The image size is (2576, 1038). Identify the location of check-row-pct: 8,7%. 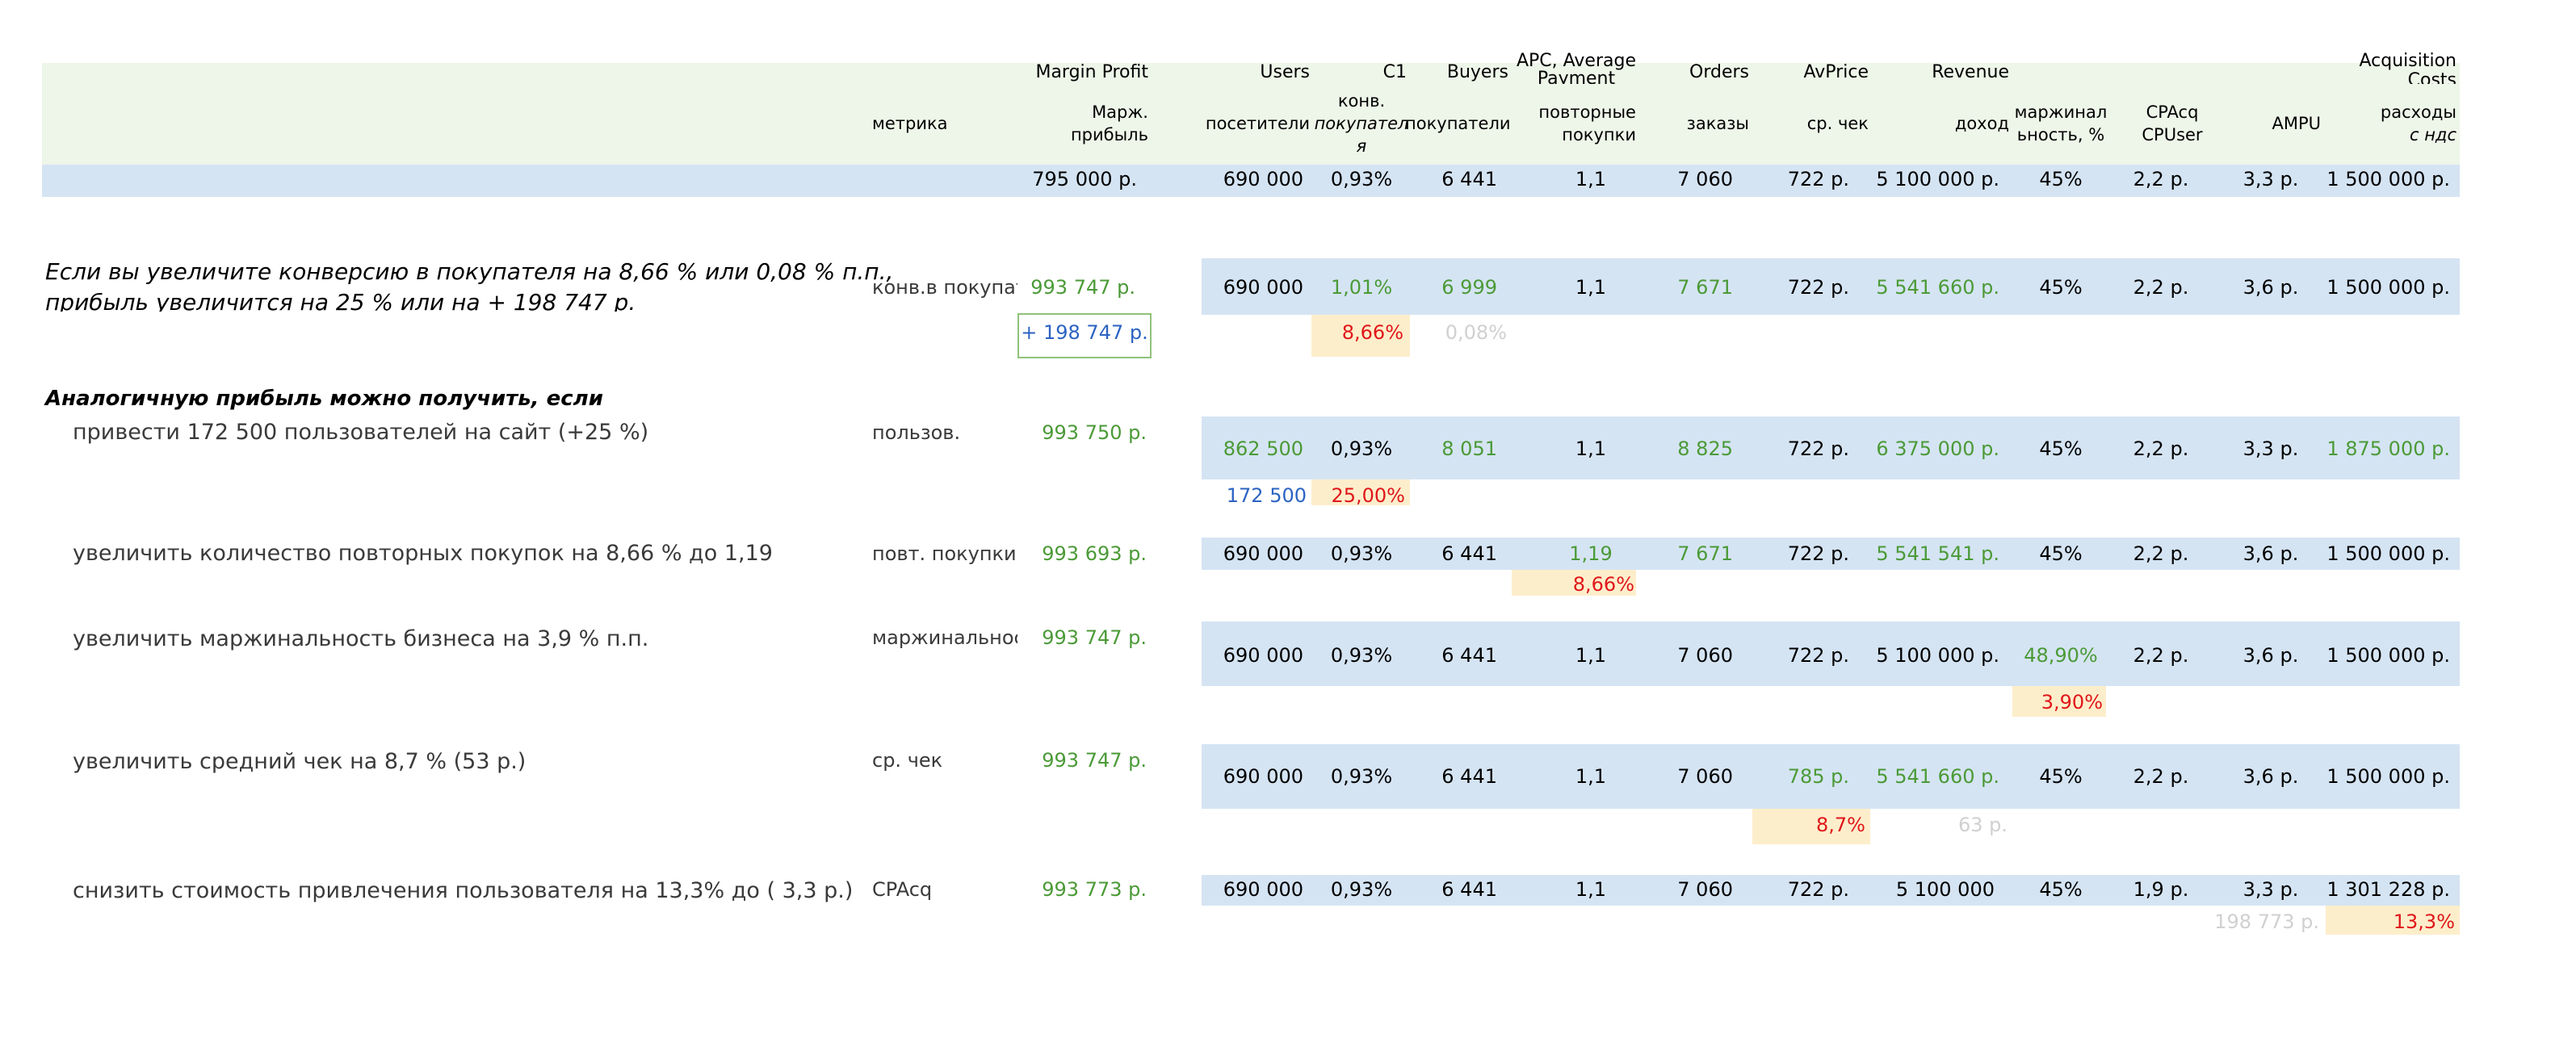
(1841, 825).